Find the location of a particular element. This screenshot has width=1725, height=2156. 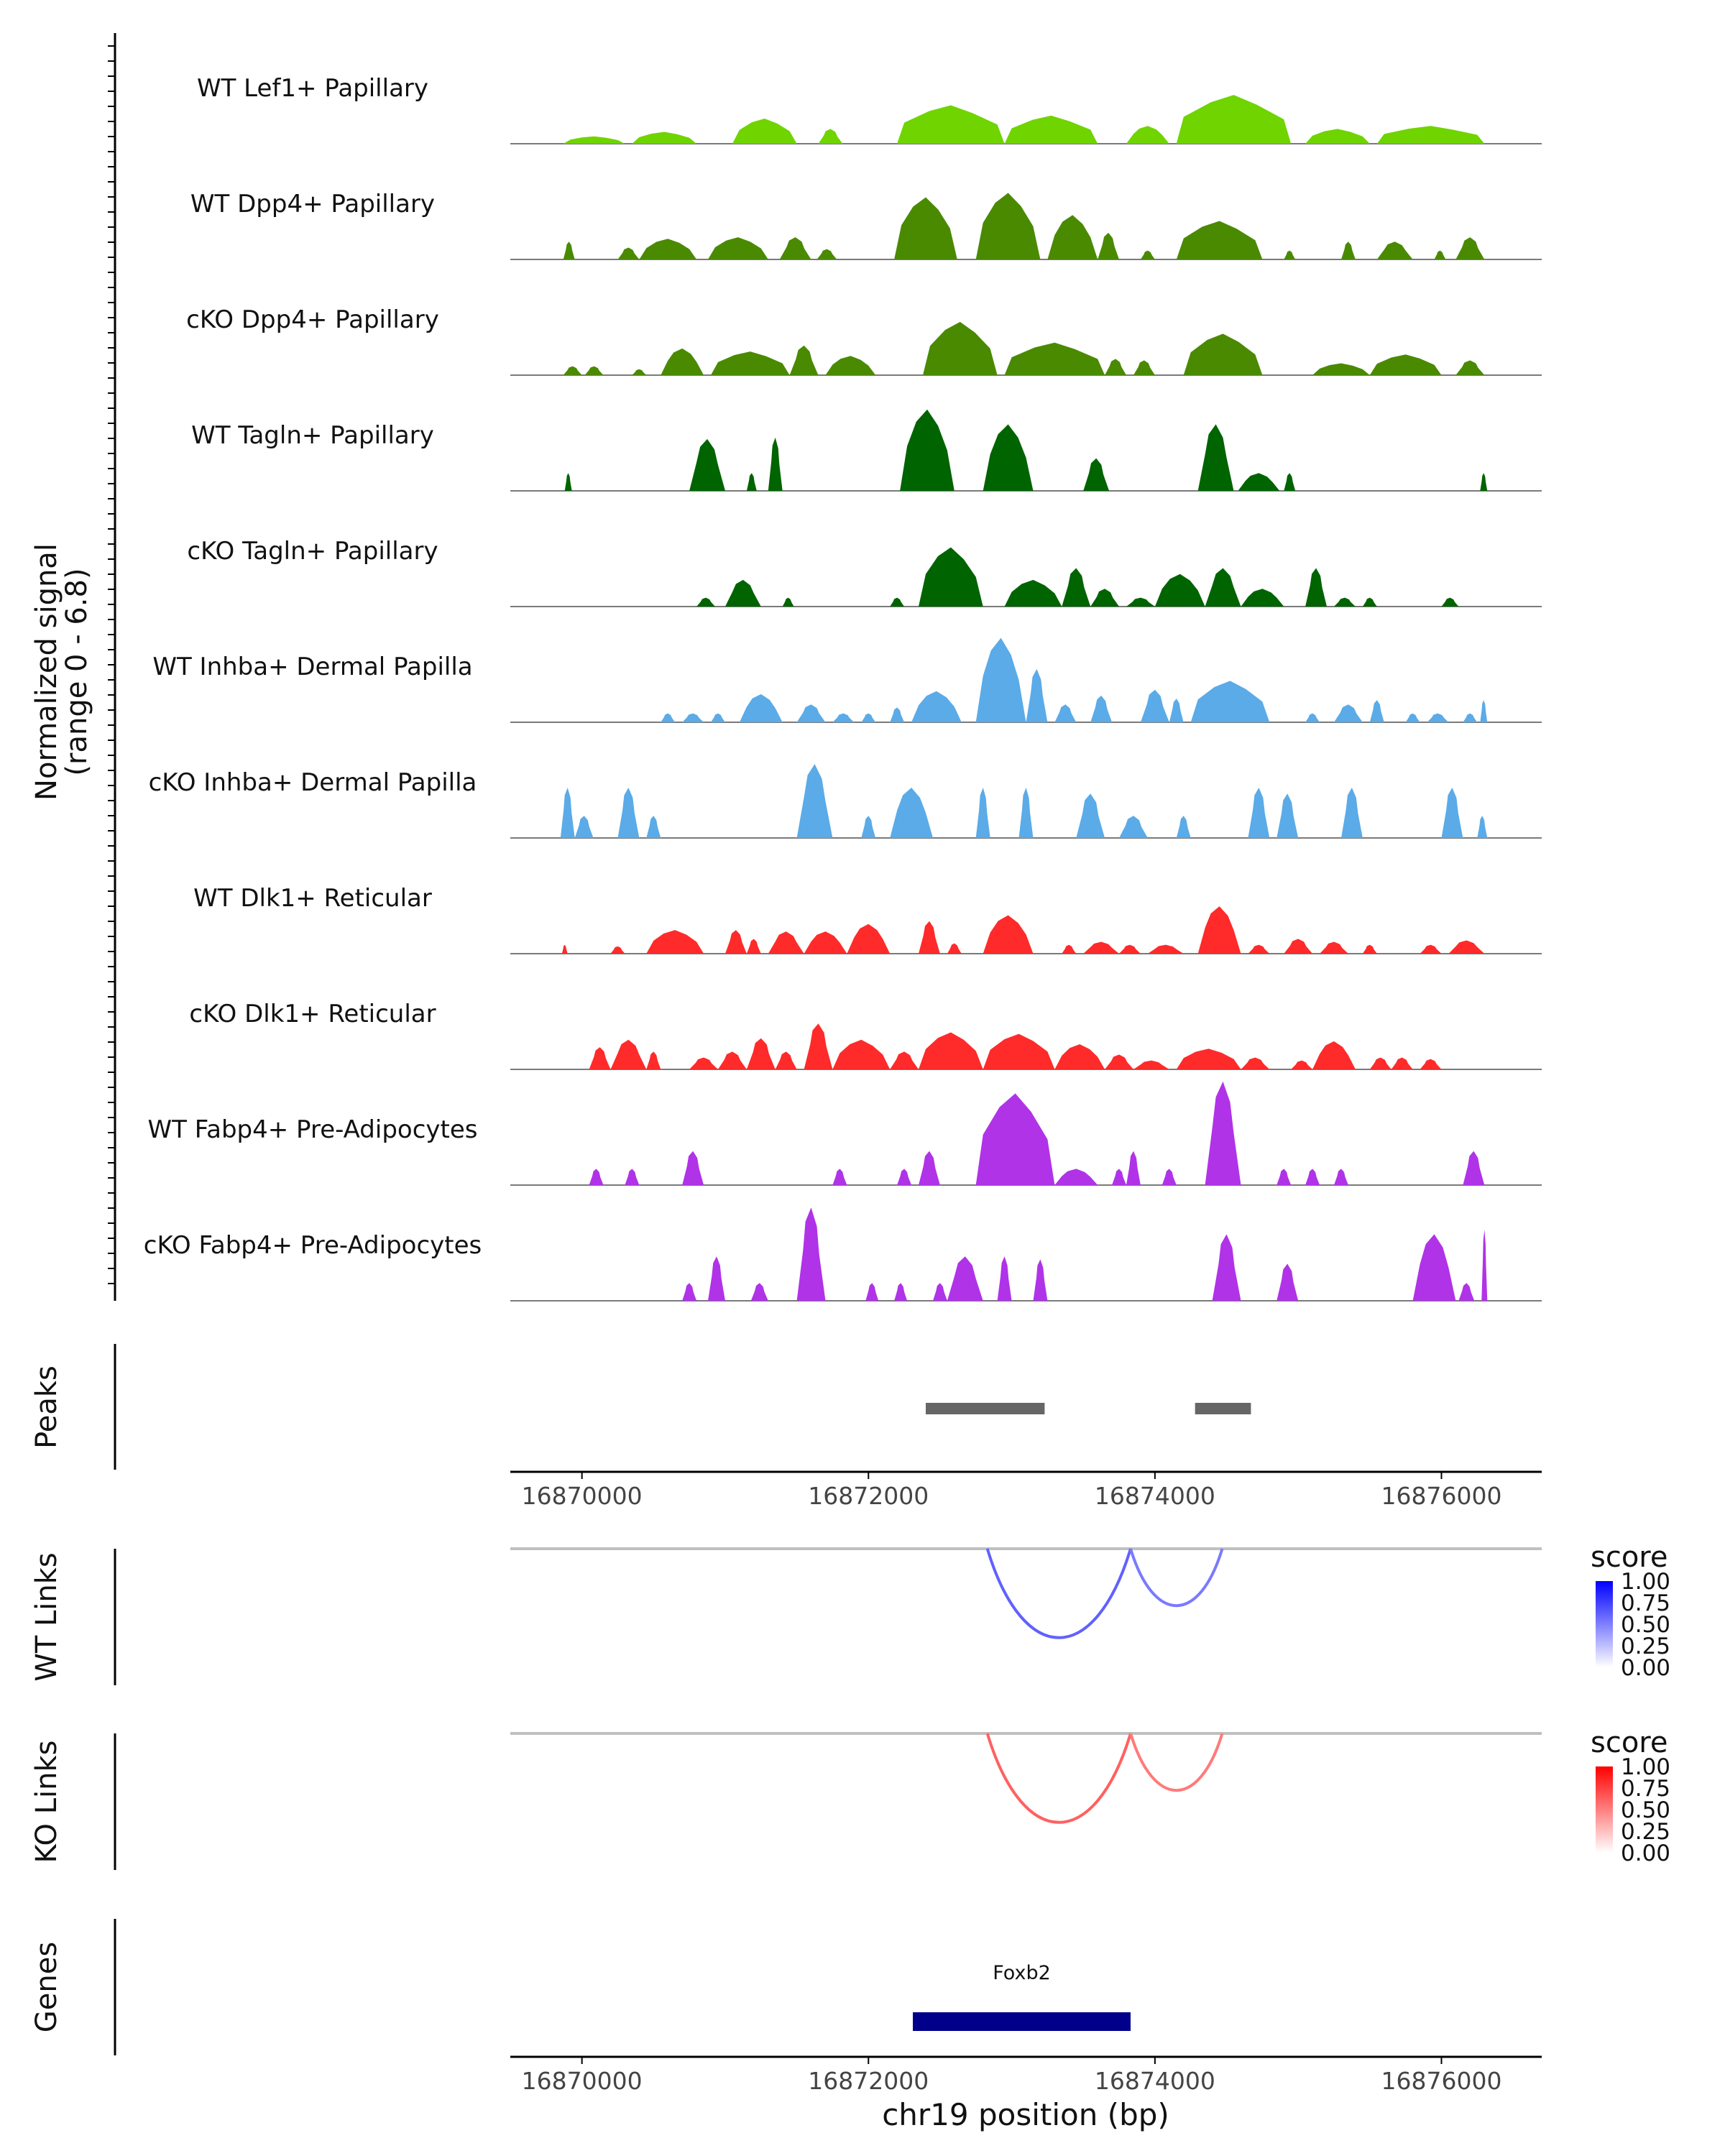

genes-x-axis-tick-label: 16874000 is located at coordinates (1155, 2081).